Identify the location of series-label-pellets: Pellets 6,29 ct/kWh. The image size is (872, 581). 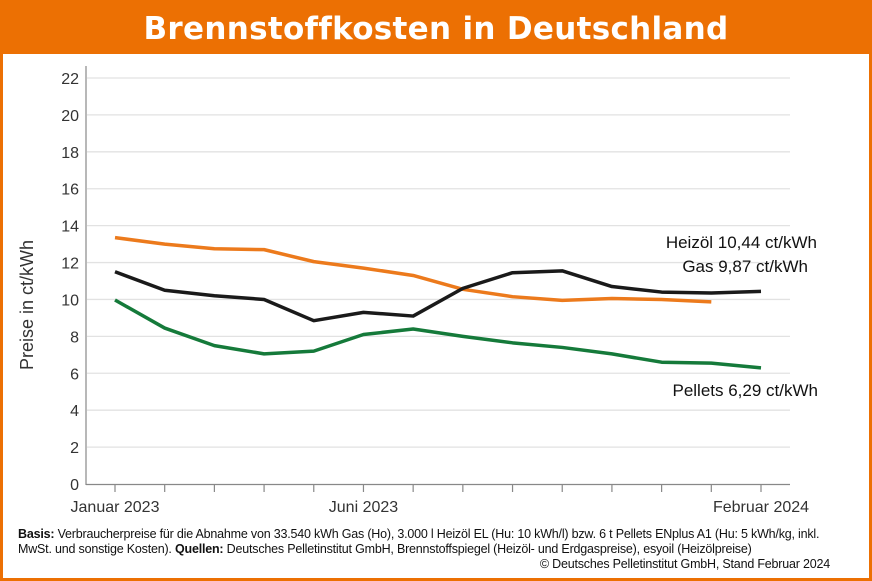
(745, 390).